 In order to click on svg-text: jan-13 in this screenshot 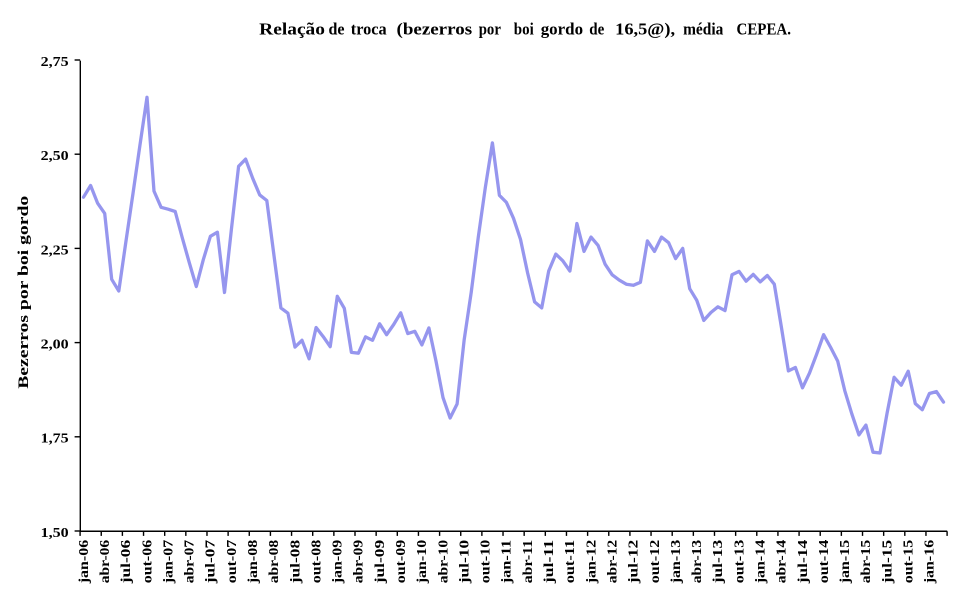, I will do `click(675, 562)`.